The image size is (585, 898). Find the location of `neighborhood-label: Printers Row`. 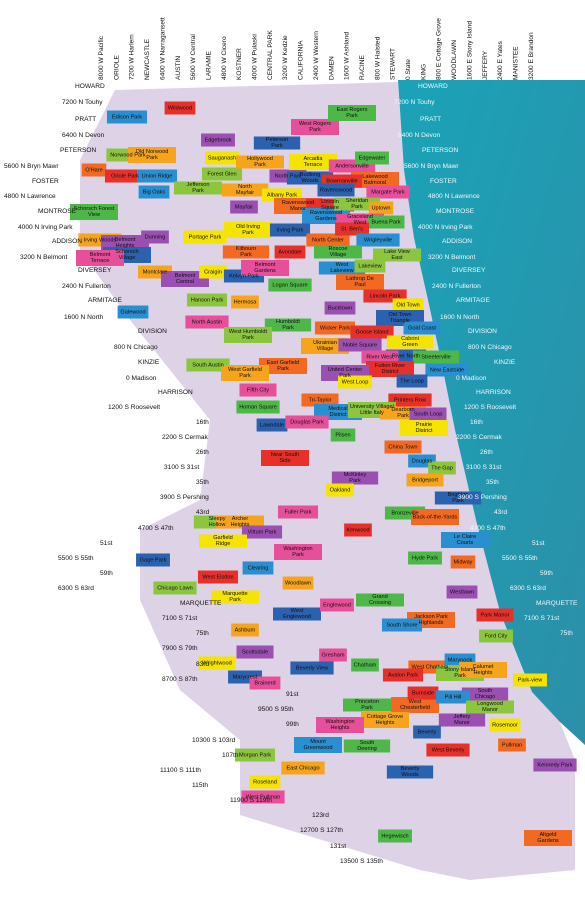

neighborhood-label: Printers Row is located at coordinates (410, 400).